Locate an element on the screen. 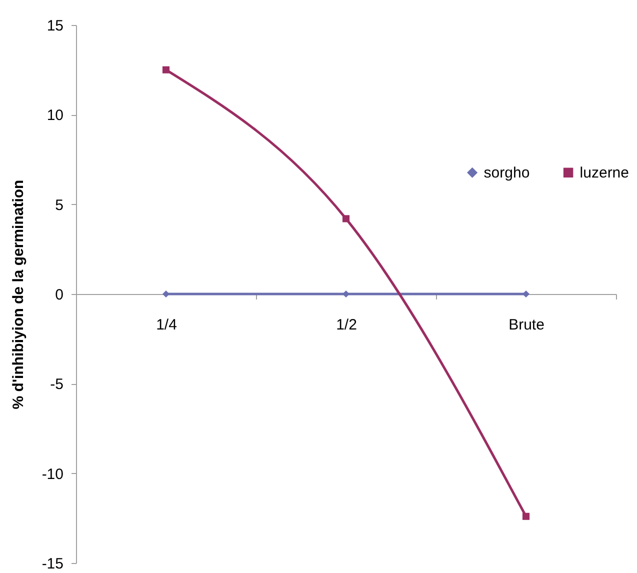 The height and width of the screenshot is (573, 637). y-tick-label: 15 is located at coordinates (55, 26).